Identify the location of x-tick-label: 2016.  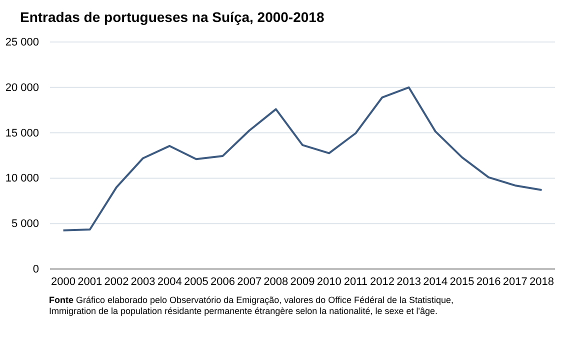
(488, 282).